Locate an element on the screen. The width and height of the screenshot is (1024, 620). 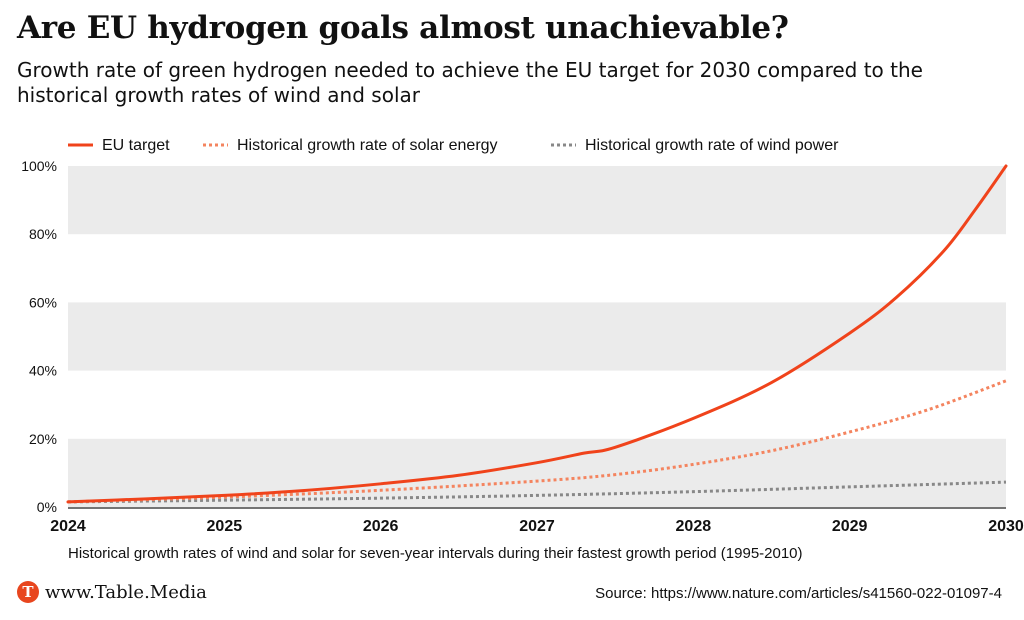
x-tick-label: 2027 is located at coordinates (537, 526).